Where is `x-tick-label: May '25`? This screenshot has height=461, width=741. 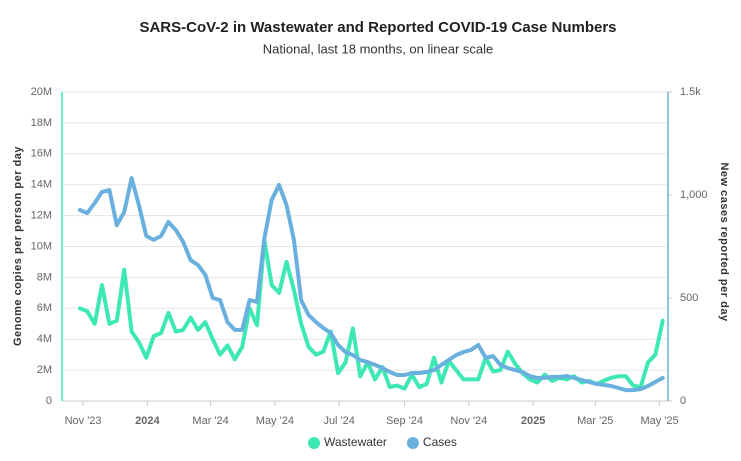
x-tick-label: May '25 is located at coordinates (659, 421).